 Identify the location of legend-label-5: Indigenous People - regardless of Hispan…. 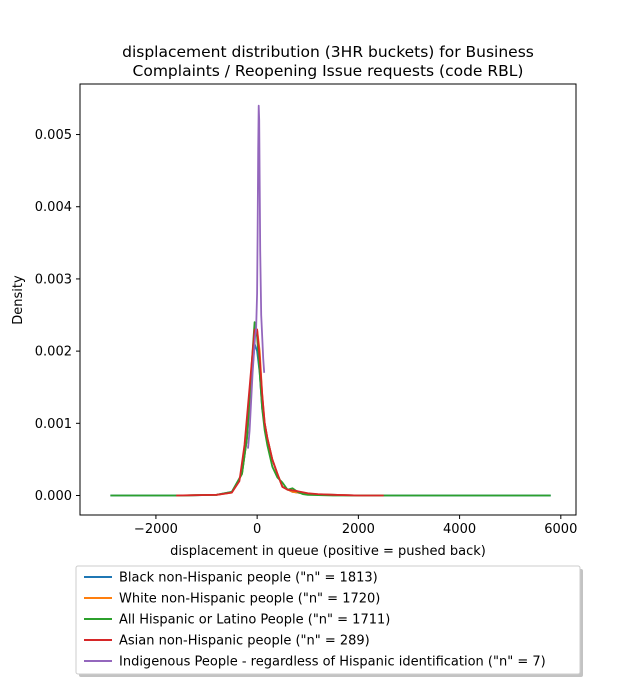
(332, 662).